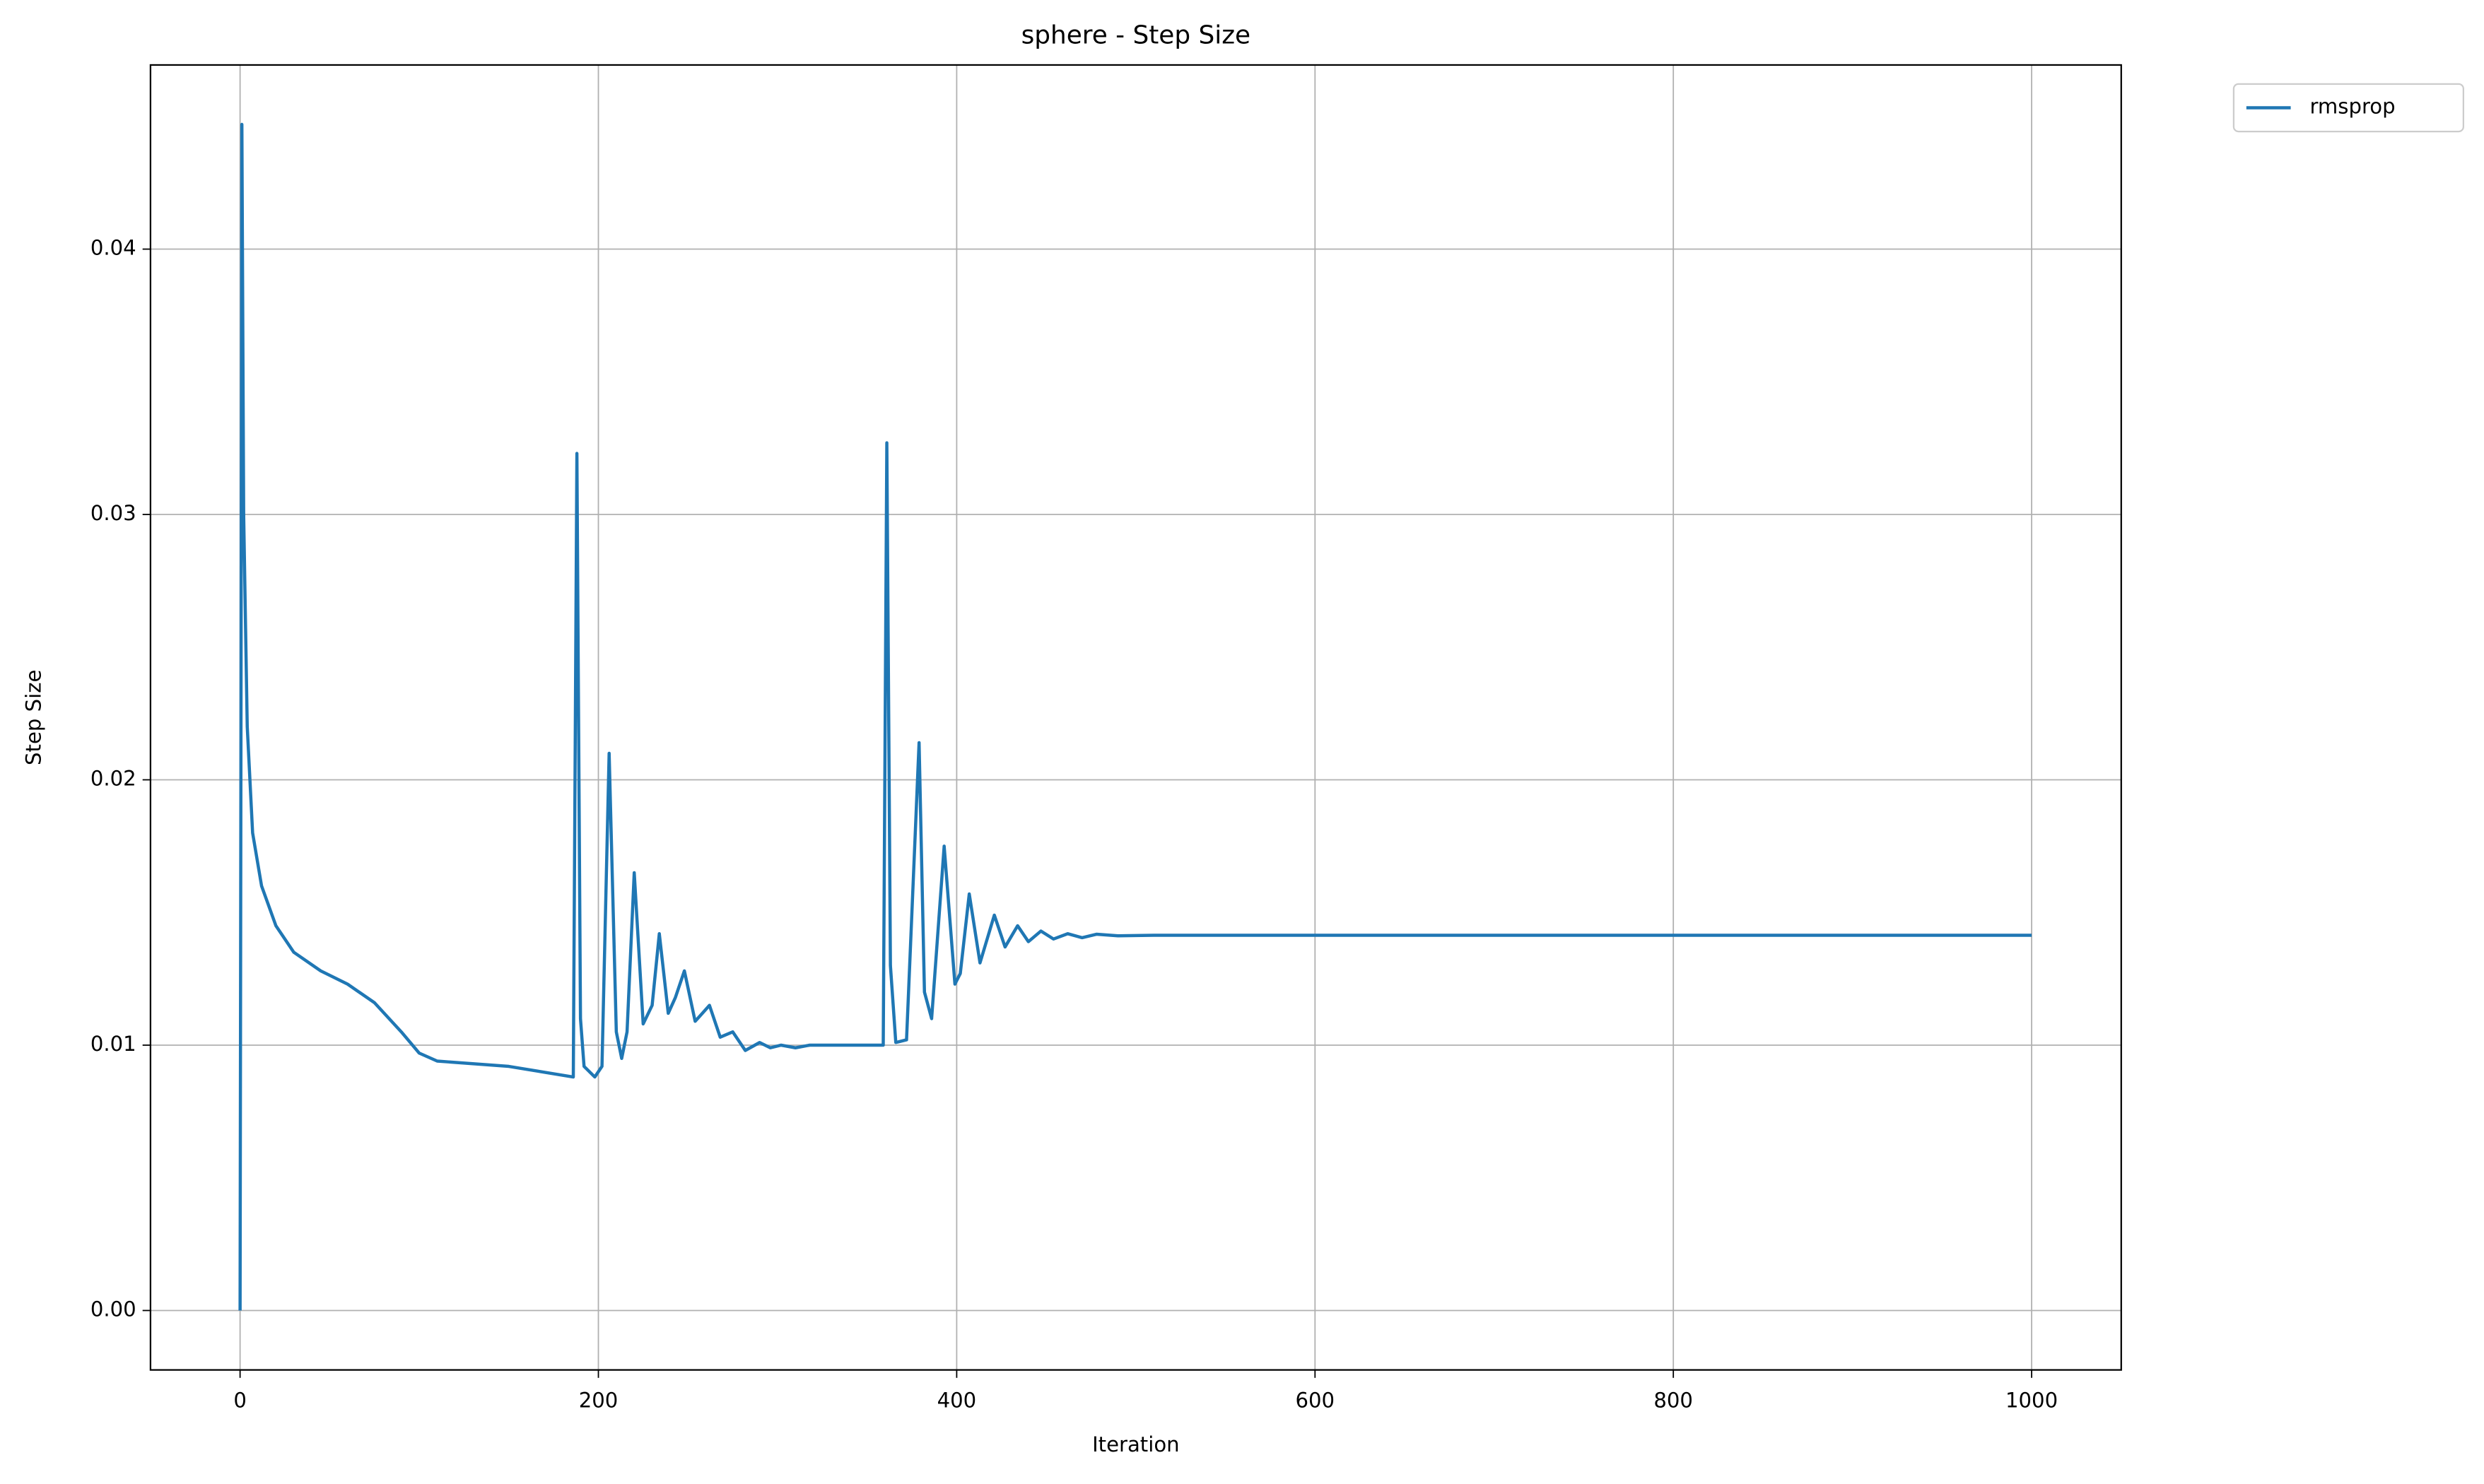 This screenshot has height=1484, width=2484. Describe the element at coordinates (1136, 1444) in the screenshot. I see `x-axis-label: Iteration` at that location.